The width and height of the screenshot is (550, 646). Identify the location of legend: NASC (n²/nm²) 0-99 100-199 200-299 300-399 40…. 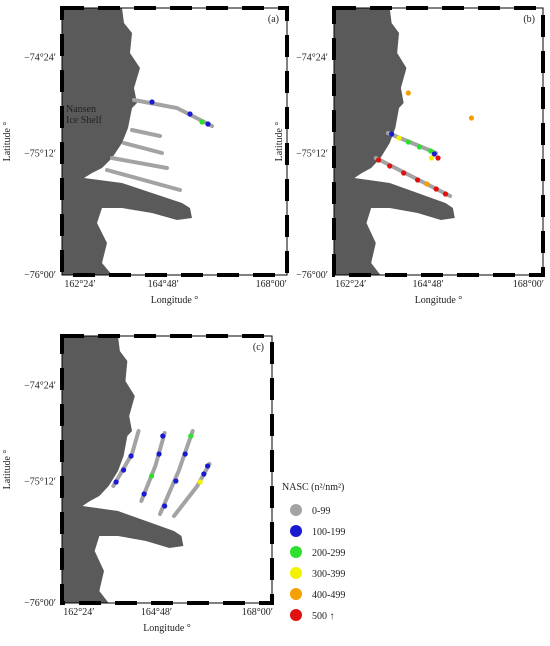
(313, 552).